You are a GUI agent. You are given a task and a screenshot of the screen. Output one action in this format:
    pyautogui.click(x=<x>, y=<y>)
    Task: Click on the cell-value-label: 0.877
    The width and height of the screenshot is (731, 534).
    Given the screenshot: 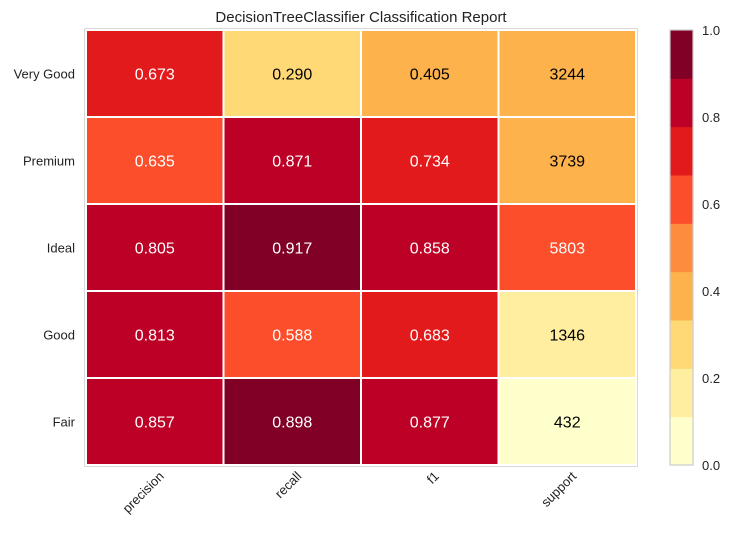 What is the action you would take?
    pyautogui.click(x=430, y=423)
    